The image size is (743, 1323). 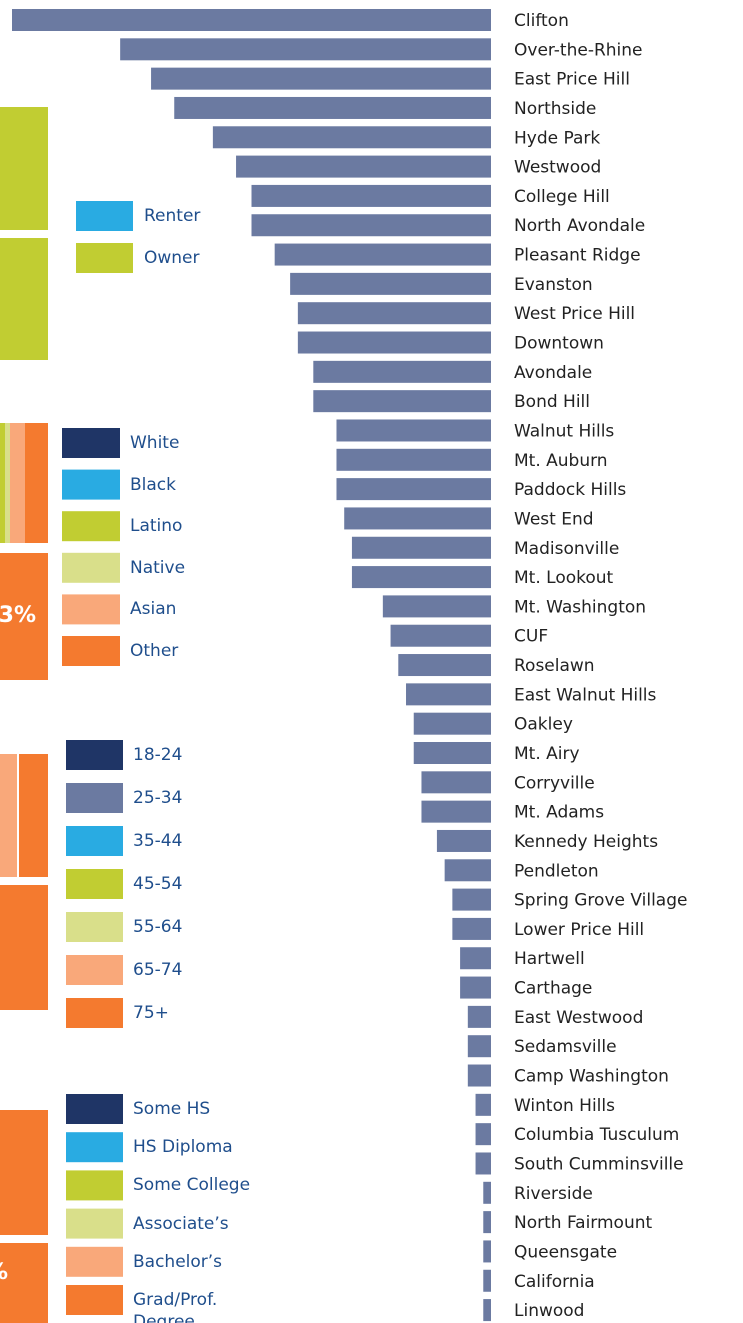 What do you see at coordinates (158, 841) in the screenshot?
I see `legend-label: 35-44` at bounding box center [158, 841].